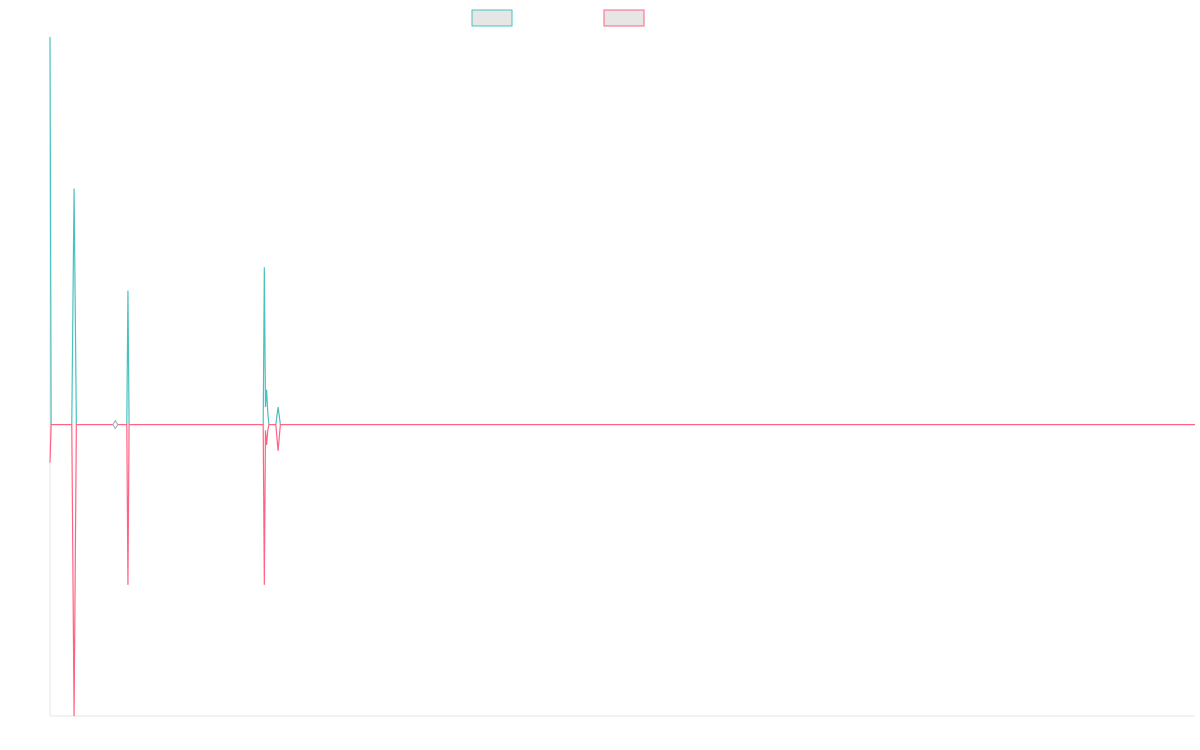 The height and width of the screenshot is (750, 1200). Describe the element at coordinates (558, 18) in the screenshot. I see `legend` at that location.